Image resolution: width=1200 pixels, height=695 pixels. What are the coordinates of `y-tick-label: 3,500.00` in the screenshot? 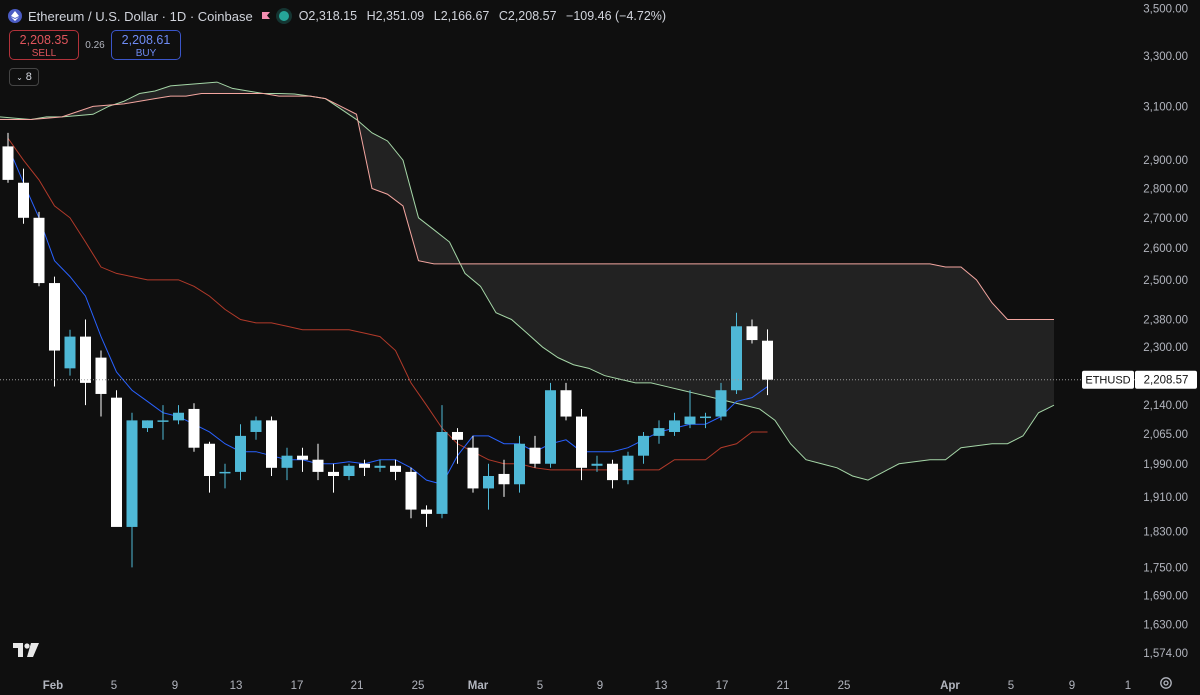 It's located at (1165, 10).